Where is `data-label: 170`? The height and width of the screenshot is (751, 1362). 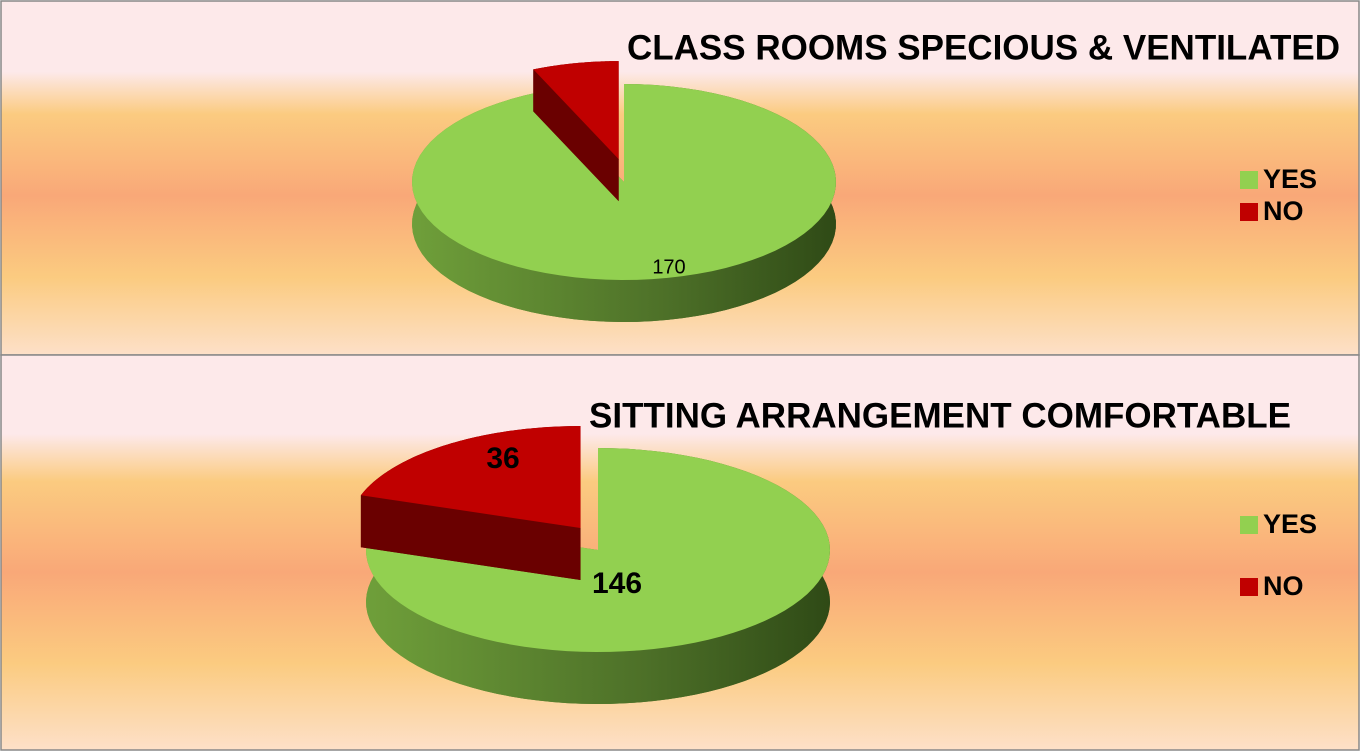 data-label: 170 is located at coordinates (668, 267).